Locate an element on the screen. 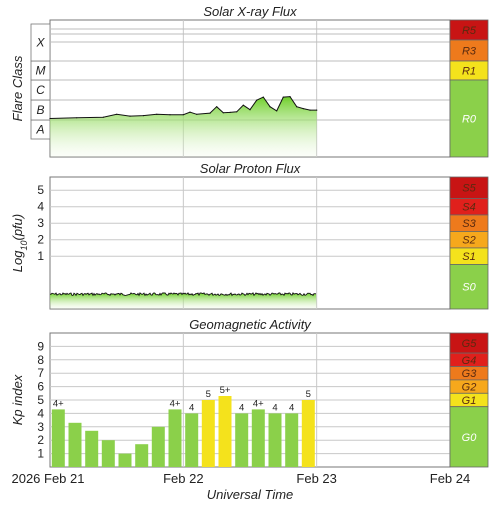 The image size is (500, 508). proton-scale-label-s3: S3 is located at coordinates (469, 224).